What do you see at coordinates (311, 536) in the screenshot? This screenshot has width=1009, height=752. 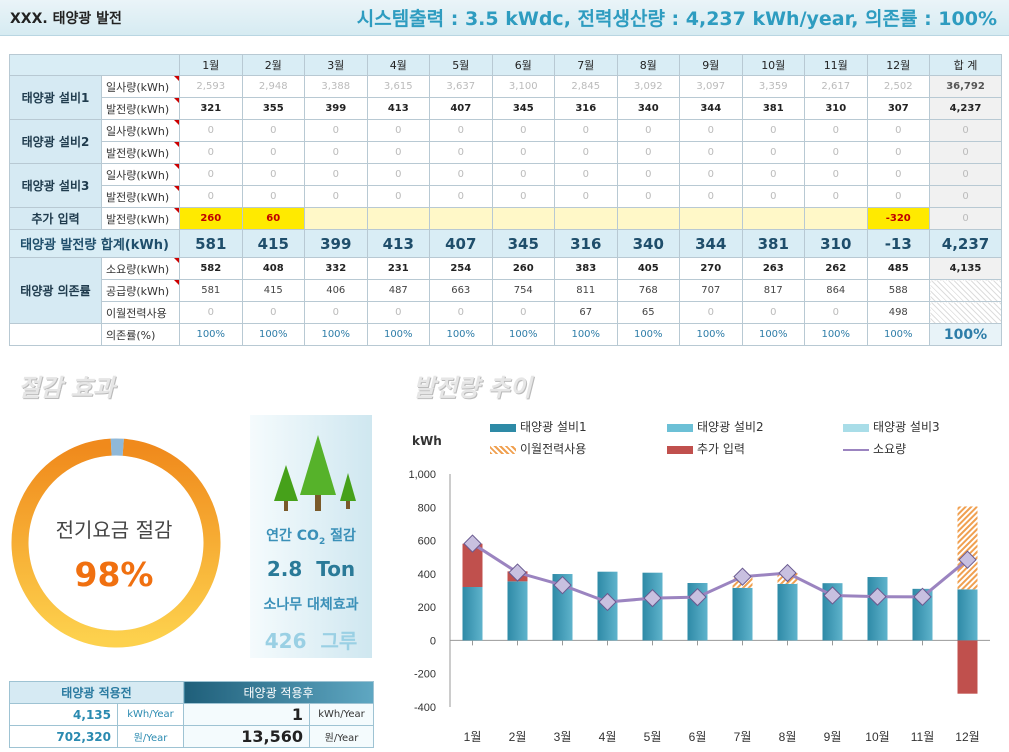 I see `effect-panel: 연간 CO2 절감 2.8 Ton 소나무 대체효과 426 그루` at bounding box center [311, 536].